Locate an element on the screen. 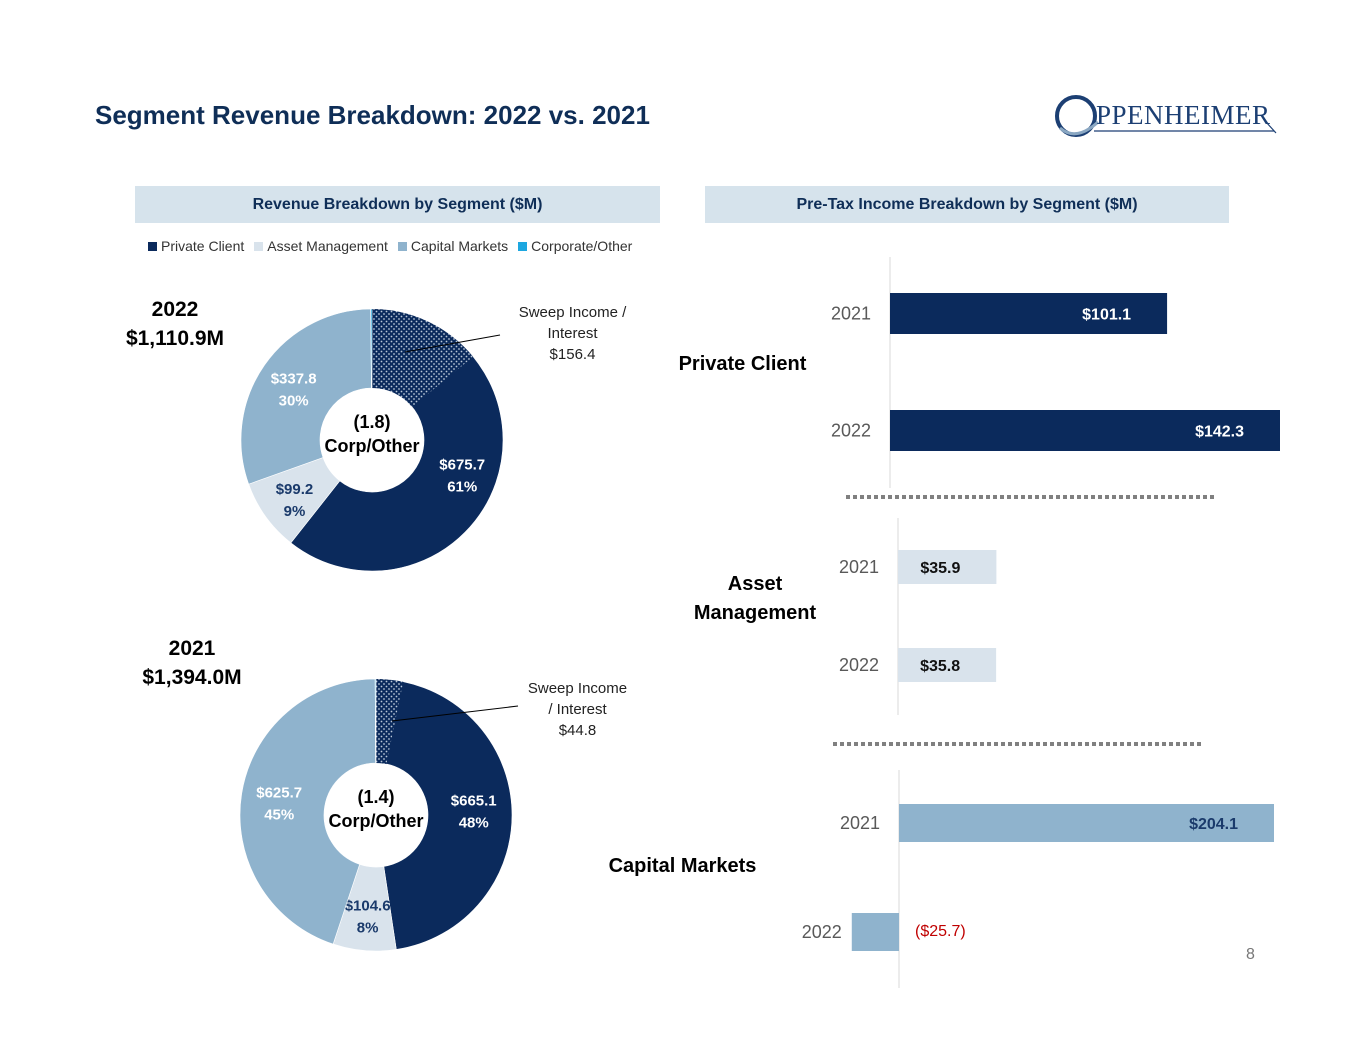 The image size is (1365, 1055). page-number: 8 is located at coordinates (1250, 954).